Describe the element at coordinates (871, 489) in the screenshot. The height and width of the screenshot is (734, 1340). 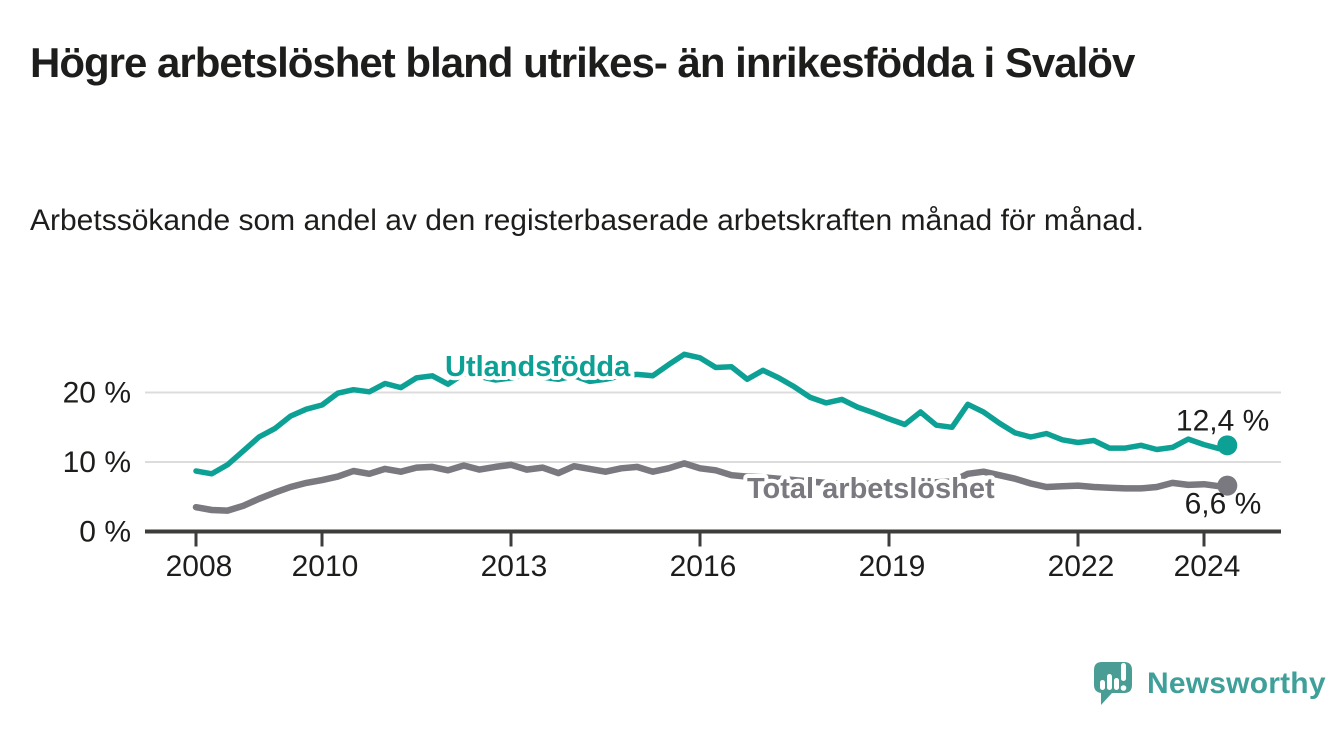
I see `series-label-2: Total arbetslöshet` at that location.